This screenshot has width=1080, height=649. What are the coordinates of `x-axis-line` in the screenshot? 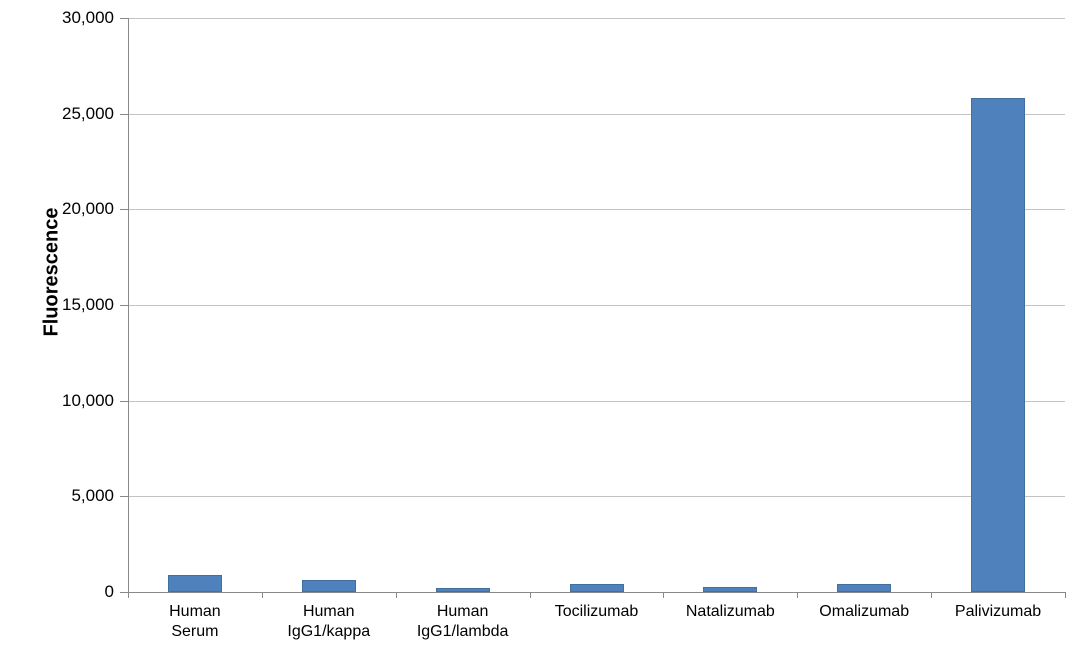 It's located at (596, 592).